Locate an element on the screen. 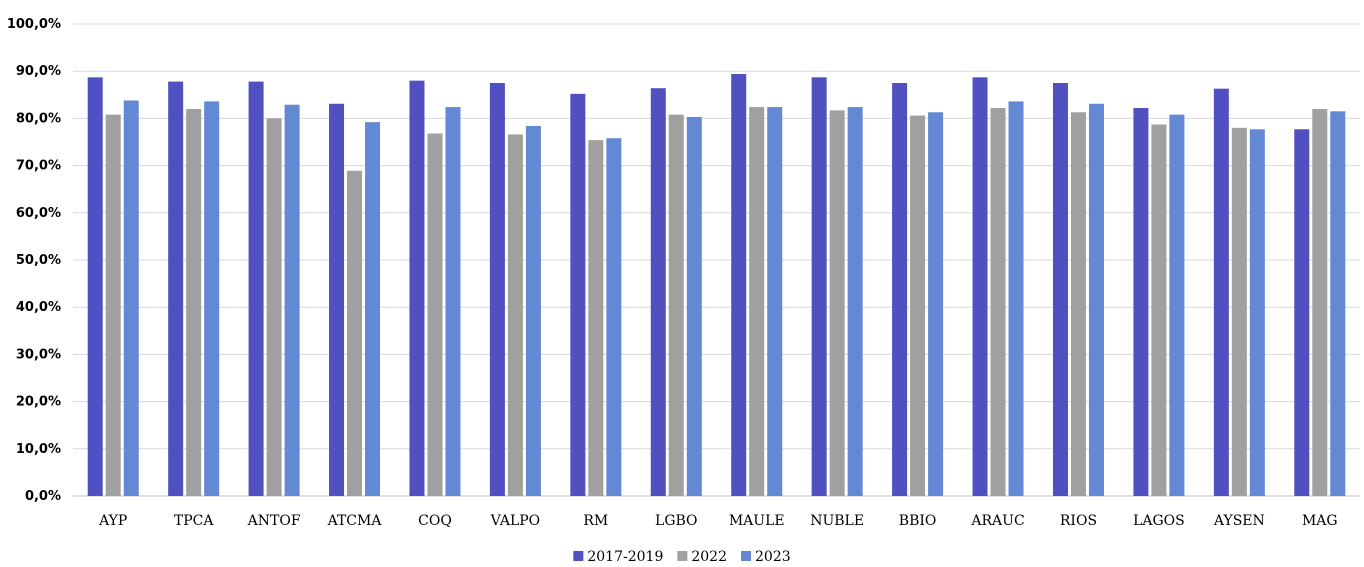 Image resolution: width=1364 pixels, height=567 pixels. x-tick-label: TPCA is located at coordinates (194, 521).